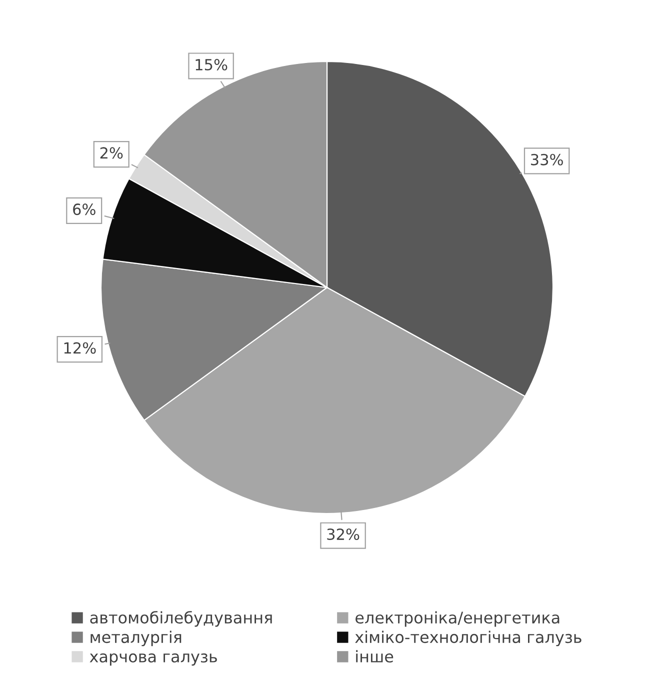 This screenshot has width=654, height=680. What do you see at coordinates (84, 210) in the screenshot?
I see `data-label: 6%` at bounding box center [84, 210].